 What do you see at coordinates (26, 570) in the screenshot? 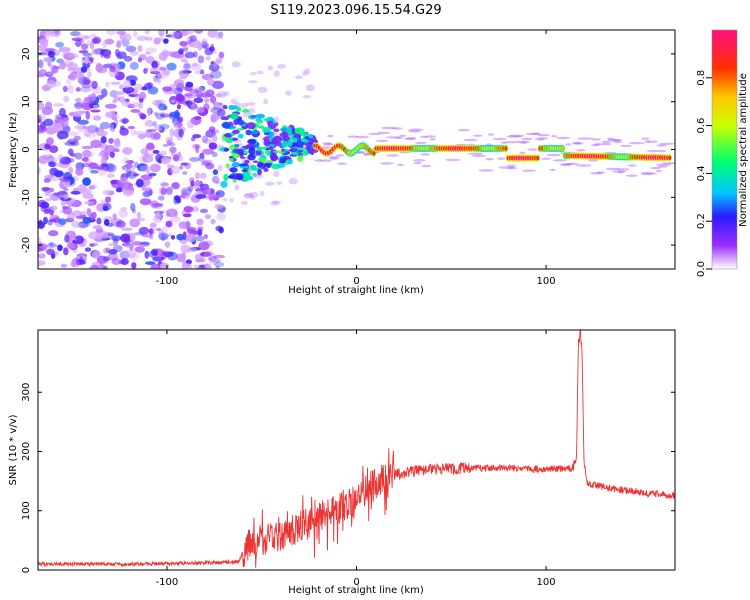
I see `y-tick-label: 0` at bounding box center [26, 570].